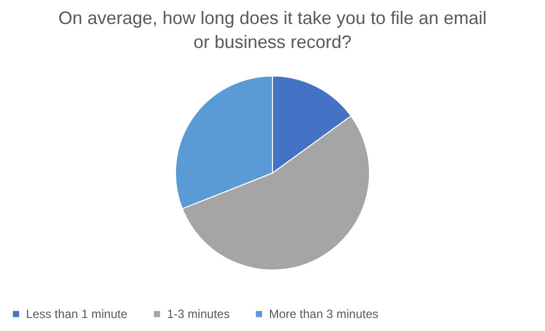 The image size is (545, 331). What do you see at coordinates (272, 30) in the screenshot?
I see `chart-title: On average, how long does it take you to file an email or business record?` at bounding box center [272, 30].